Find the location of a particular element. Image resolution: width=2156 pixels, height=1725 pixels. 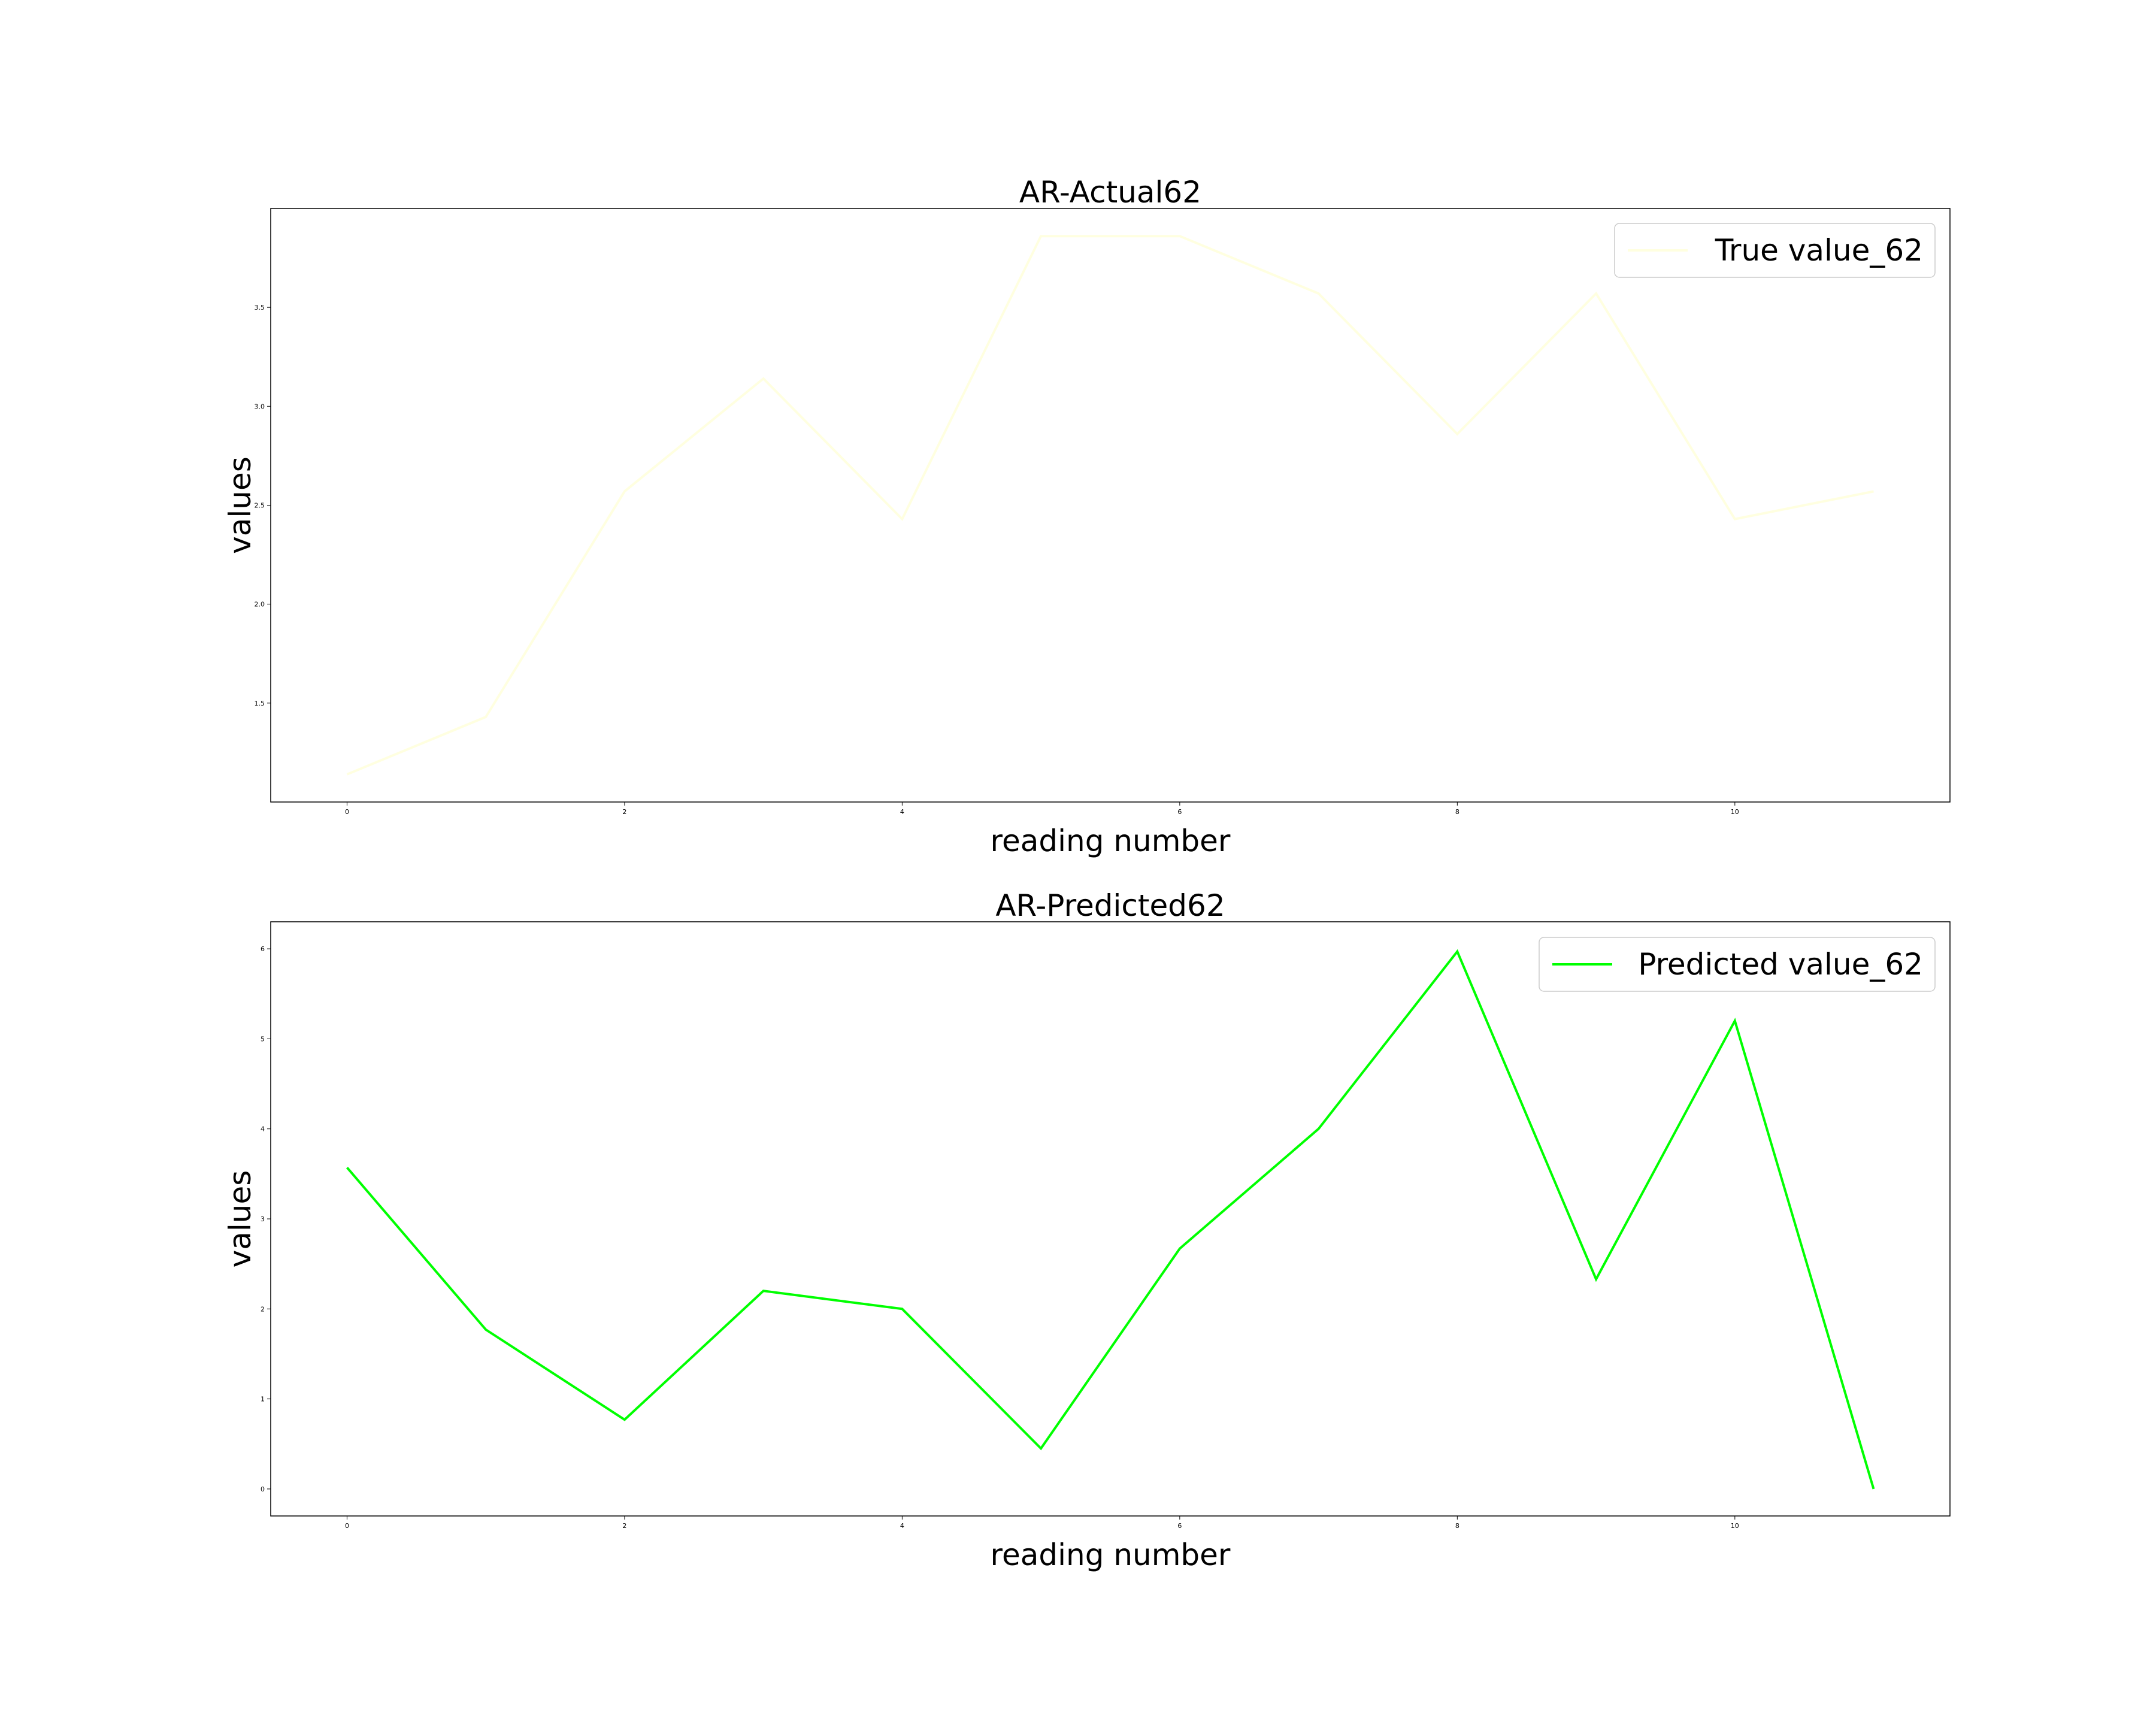

chart-2-x-tick-label: 4 is located at coordinates (902, 1526).